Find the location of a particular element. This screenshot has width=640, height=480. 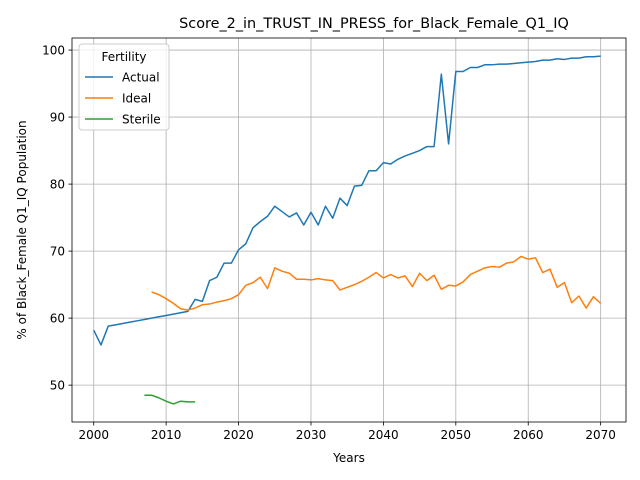

series-line-sterile is located at coordinates (170, 399).